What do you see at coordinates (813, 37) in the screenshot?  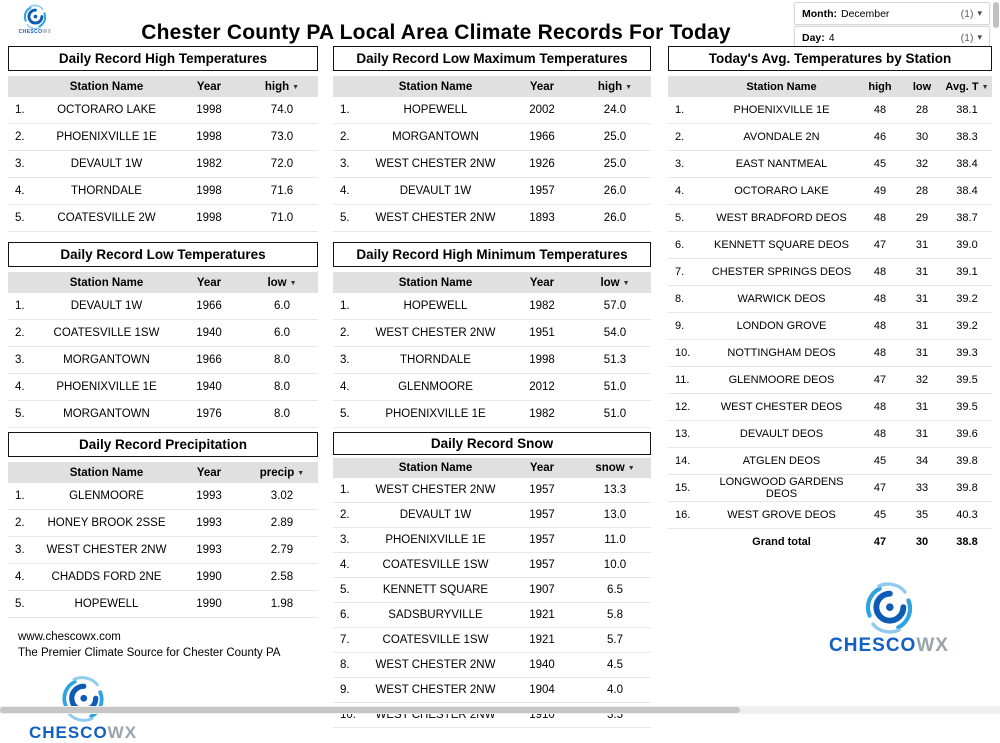 I see `day-filter-label: Day:` at bounding box center [813, 37].